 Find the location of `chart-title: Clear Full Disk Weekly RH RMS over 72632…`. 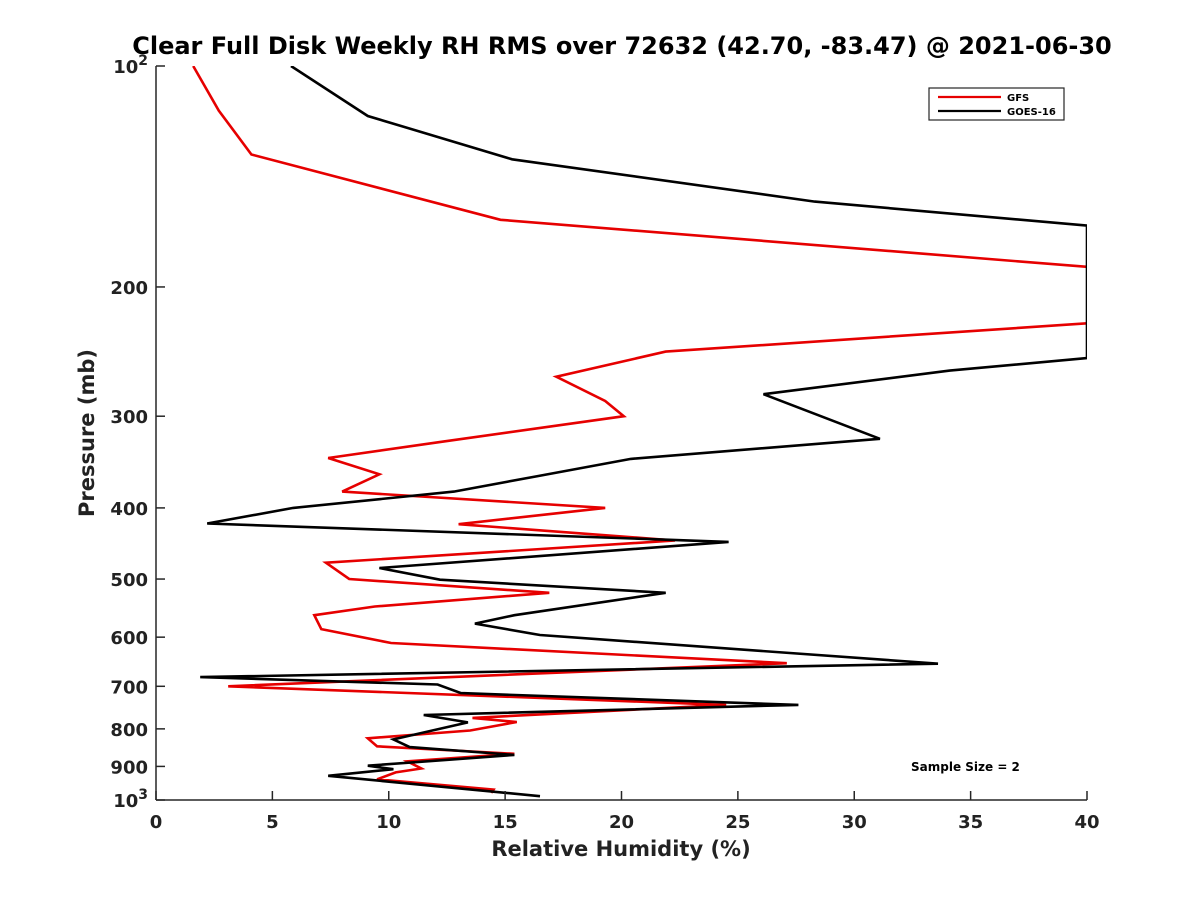

chart-title: Clear Full Disk Weekly RH RMS over 72632… is located at coordinates (622, 46).